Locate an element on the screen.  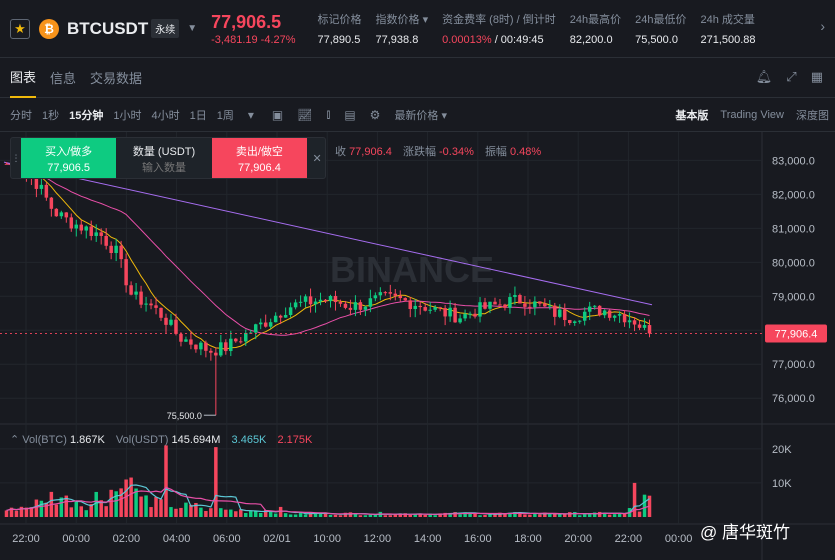
time-tick-label: 18:00 is located at coordinates (528, 539).